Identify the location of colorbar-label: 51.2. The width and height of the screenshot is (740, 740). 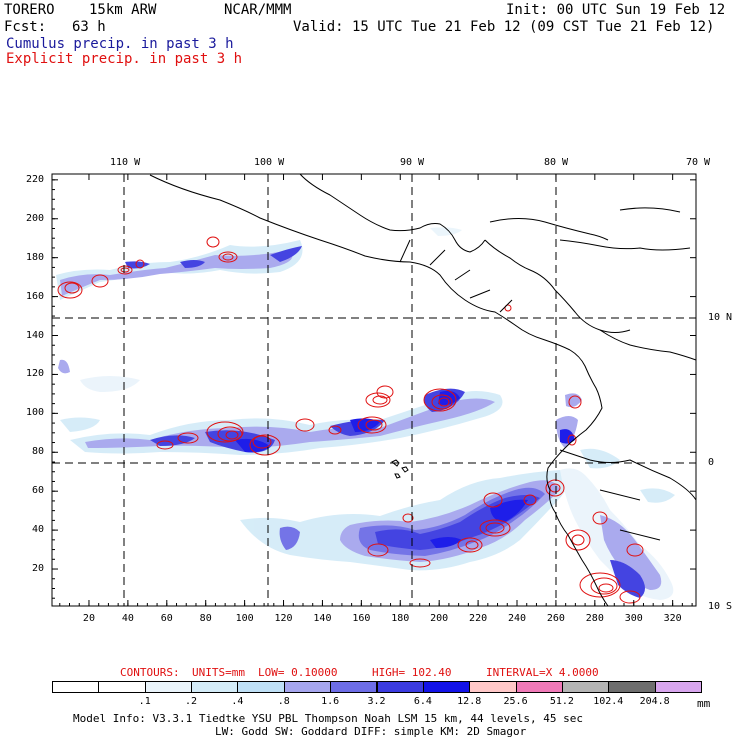
(561, 701).